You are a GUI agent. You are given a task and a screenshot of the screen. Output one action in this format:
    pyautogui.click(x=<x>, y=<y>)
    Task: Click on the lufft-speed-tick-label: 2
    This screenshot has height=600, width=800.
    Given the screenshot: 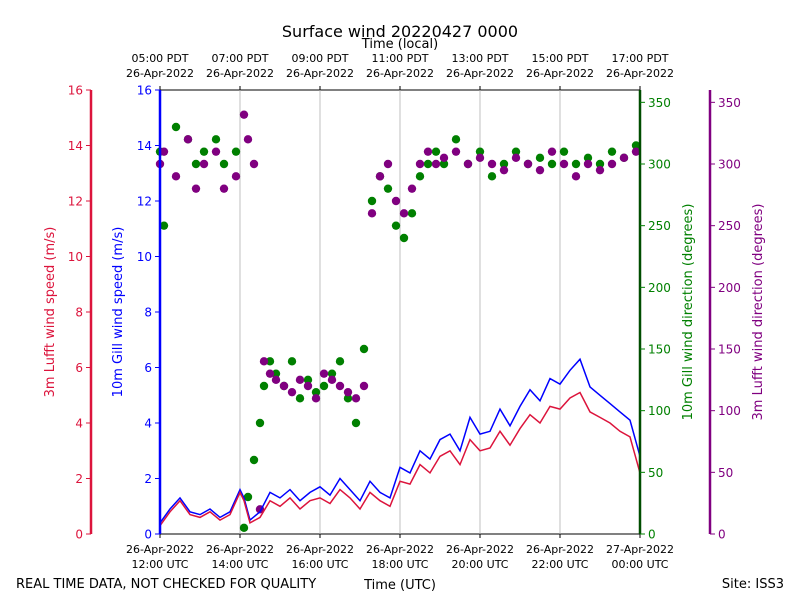 What is the action you would take?
    pyautogui.click(x=79, y=479)
    